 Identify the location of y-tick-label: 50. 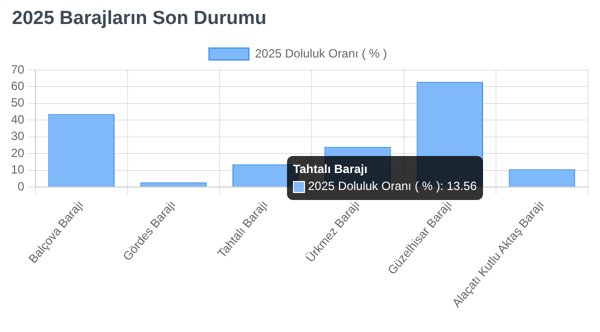
(17, 103).